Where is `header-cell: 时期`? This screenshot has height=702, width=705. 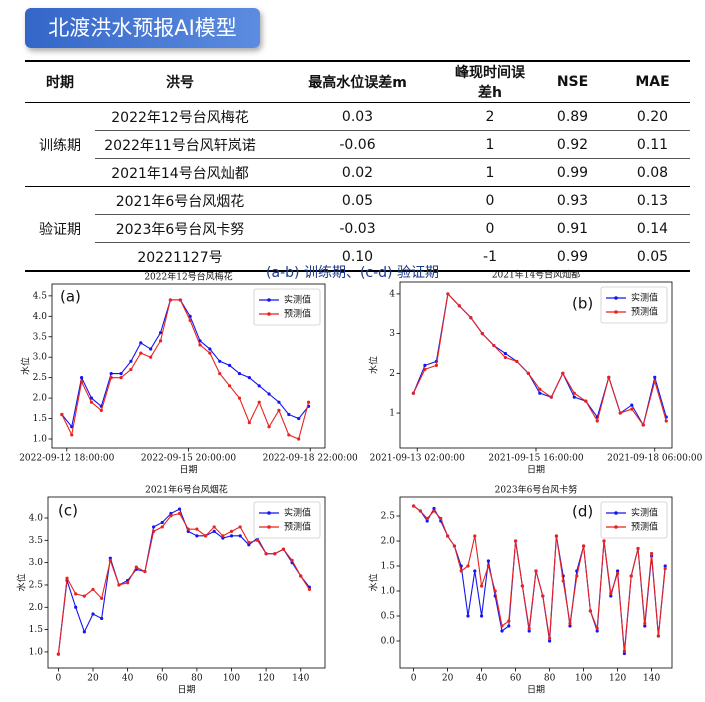 header-cell: 时期 is located at coordinates (60, 81).